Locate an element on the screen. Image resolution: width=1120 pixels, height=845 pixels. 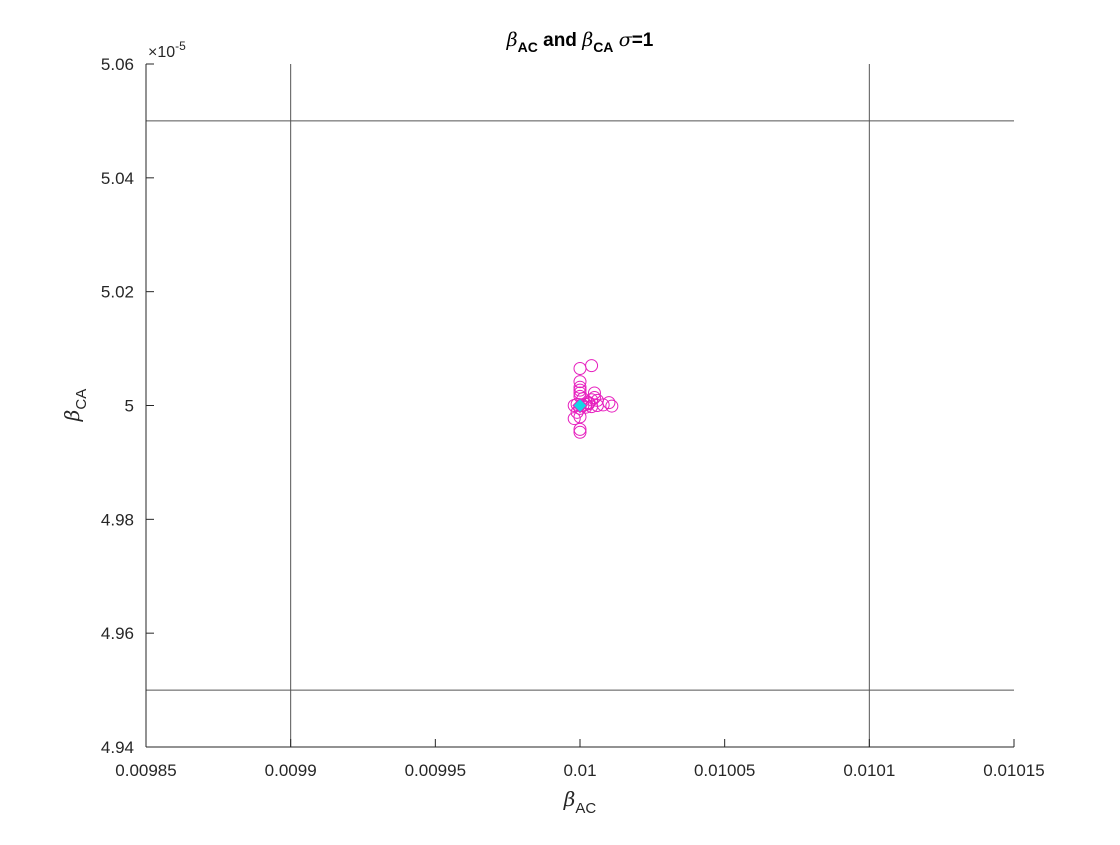
x-tick-label: 0.0101 is located at coordinates (869, 770).